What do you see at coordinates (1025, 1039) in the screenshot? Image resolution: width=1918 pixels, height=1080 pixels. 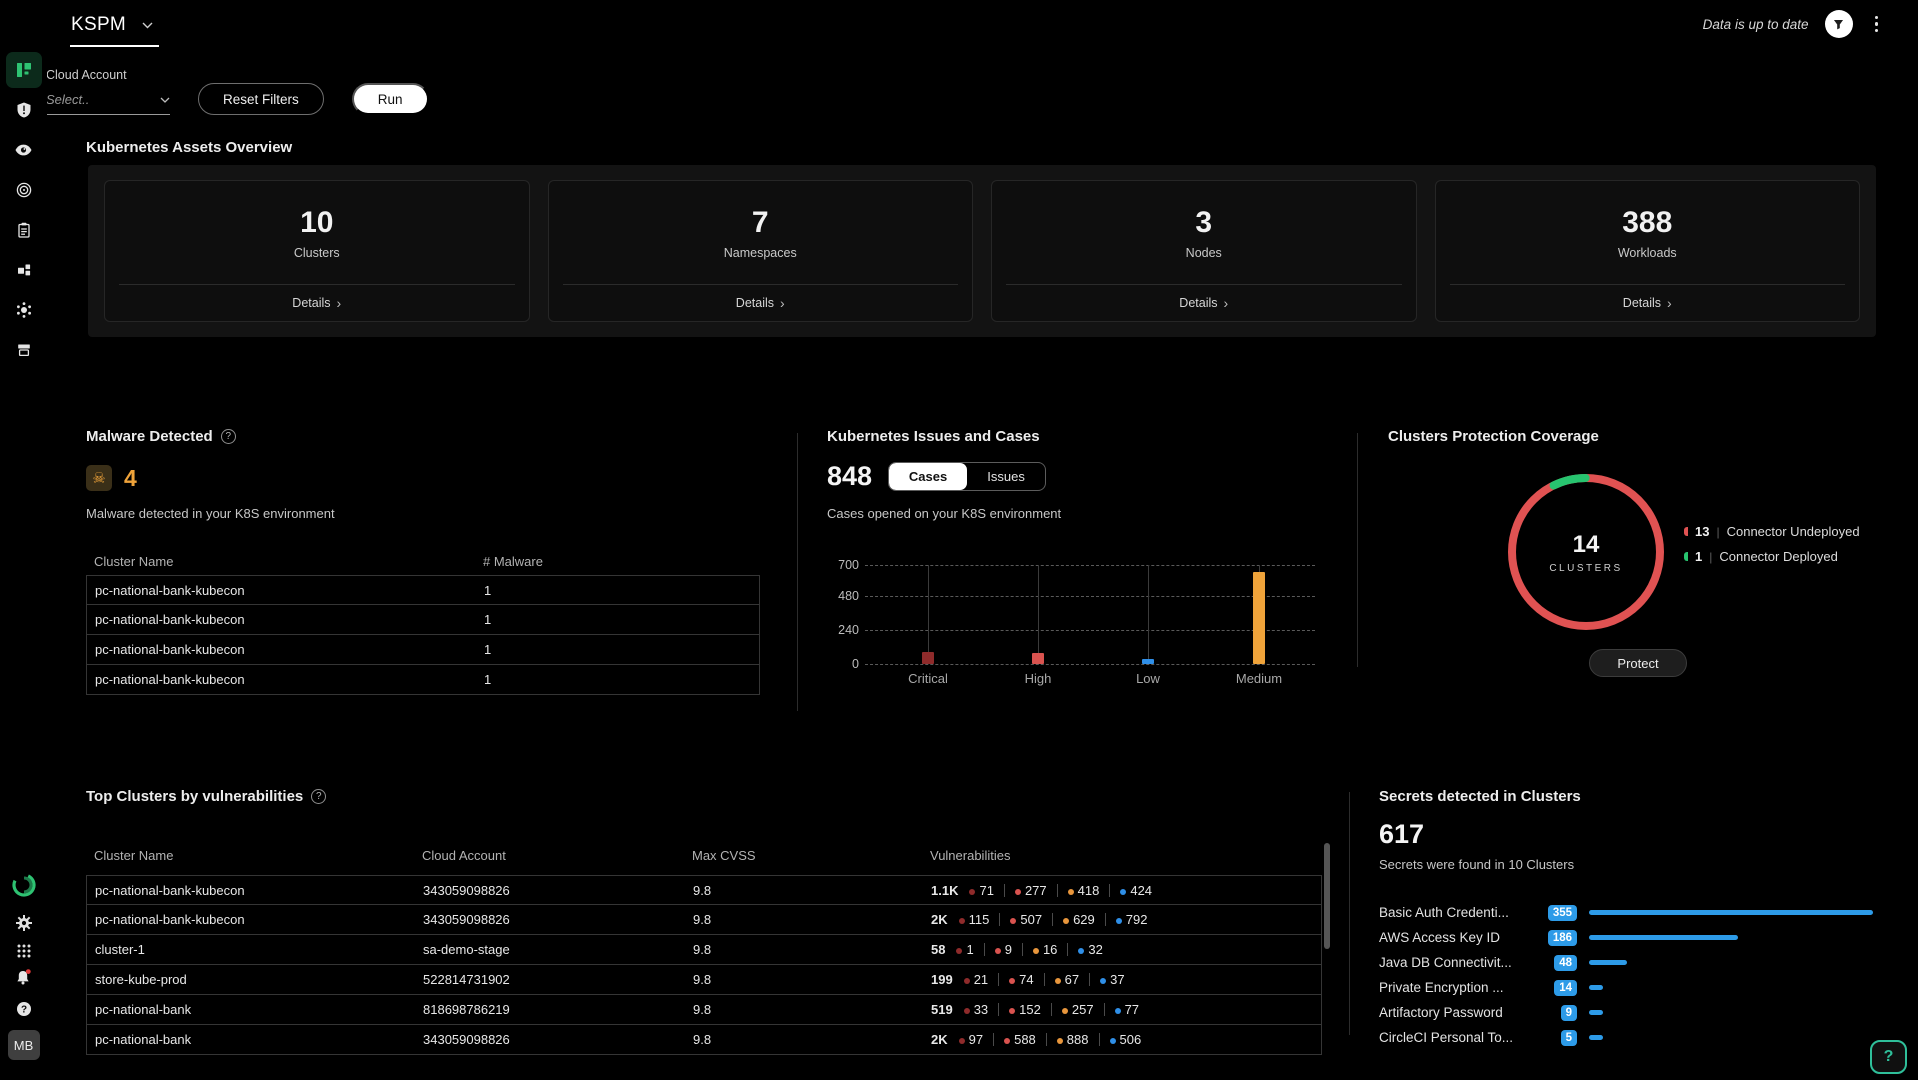 I see `severity-count: 588` at bounding box center [1025, 1039].